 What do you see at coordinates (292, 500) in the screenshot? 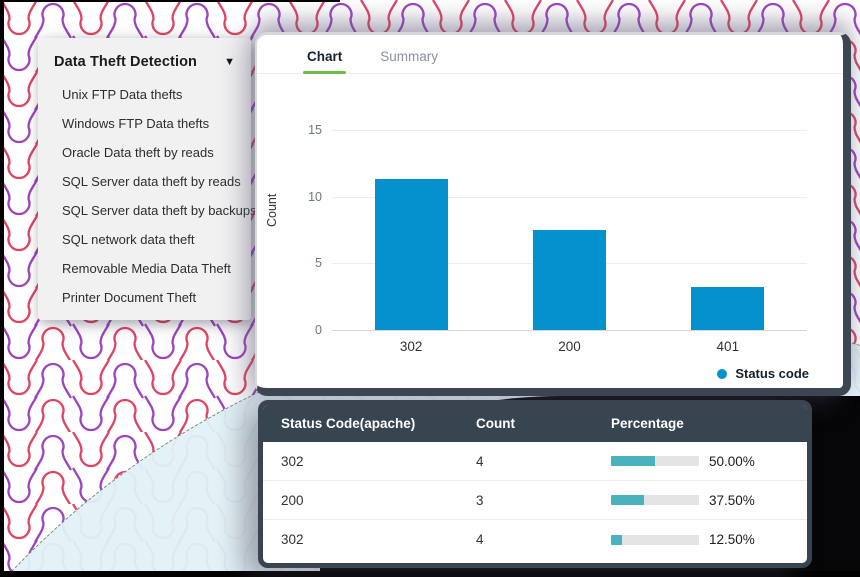
I see `cell-status-code: 200` at bounding box center [292, 500].